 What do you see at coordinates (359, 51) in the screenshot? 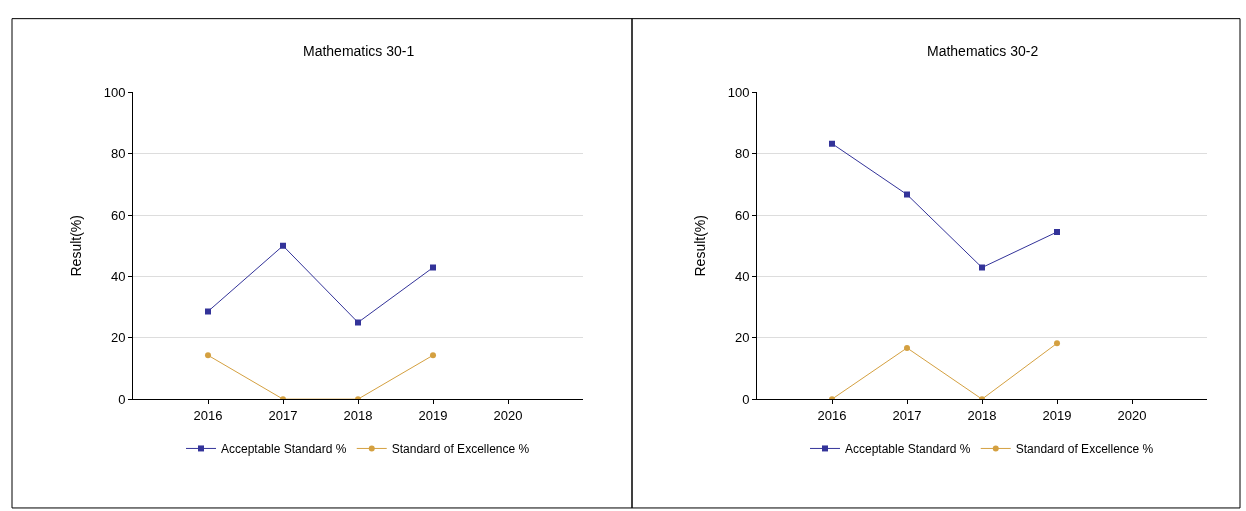
I see `chart-title: Mathematics 30-1` at bounding box center [359, 51].